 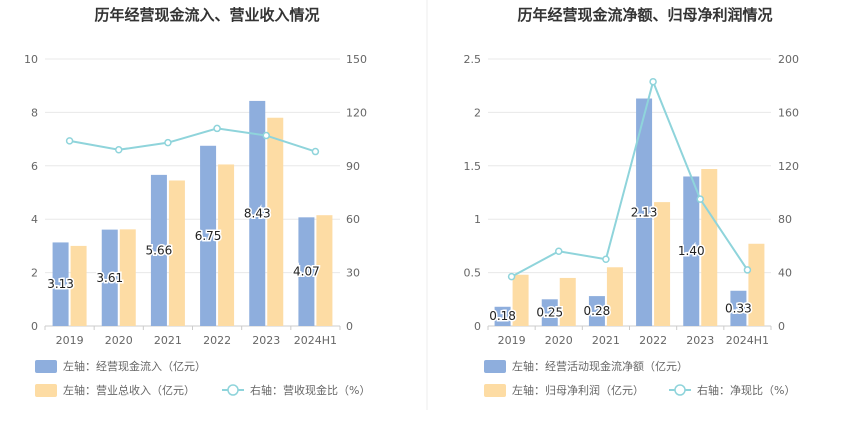 I want to click on legend-label: 右轴：净现比（%）, so click(x=746, y=390).